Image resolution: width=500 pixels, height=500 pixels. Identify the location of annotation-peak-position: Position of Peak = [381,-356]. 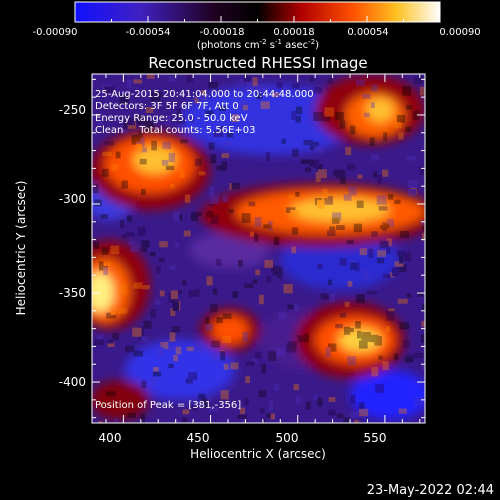
(168, 405).